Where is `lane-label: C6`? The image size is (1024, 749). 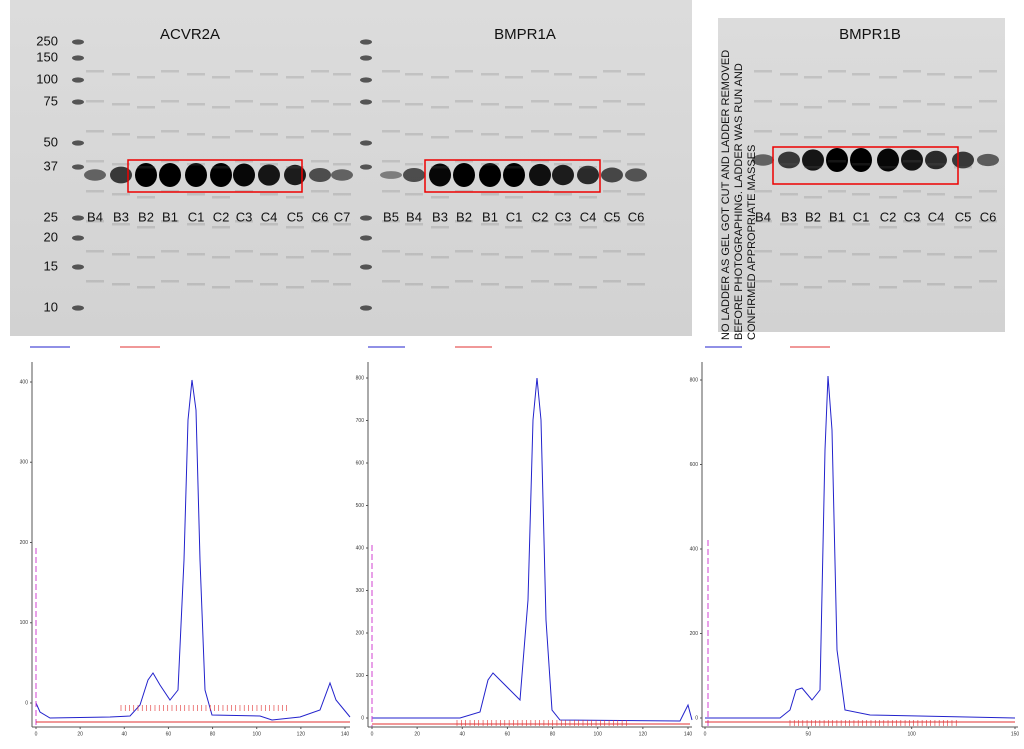
lane-label: C6 is located at coordinates (636, 216).